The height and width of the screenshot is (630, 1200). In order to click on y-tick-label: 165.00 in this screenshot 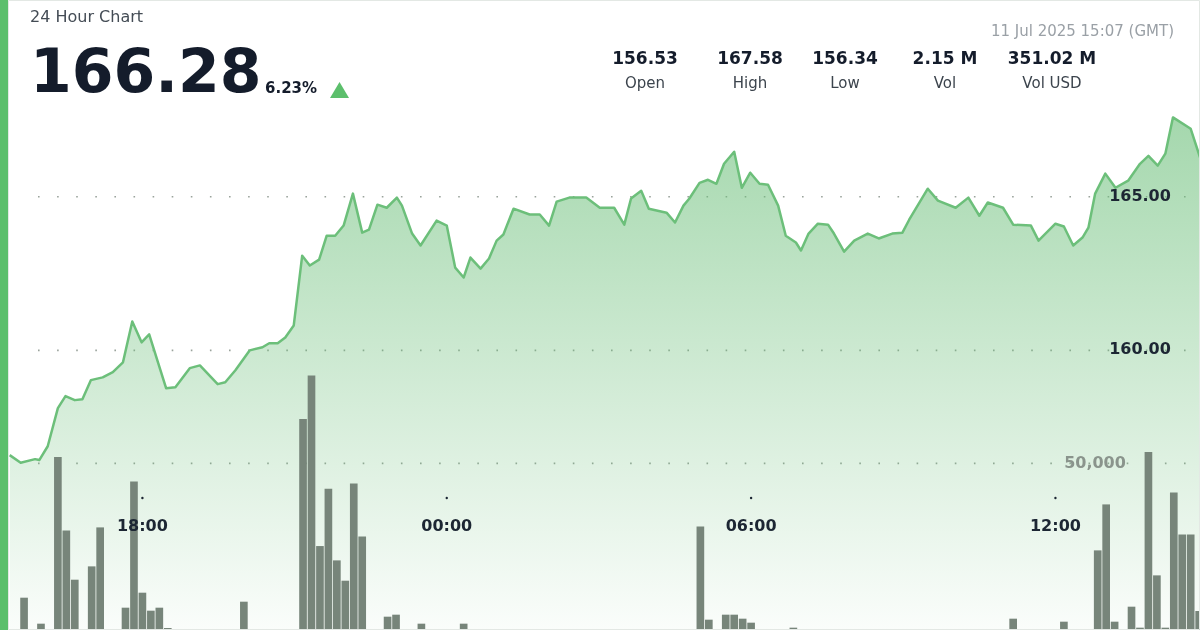, I will do `click(1140, 195)`.